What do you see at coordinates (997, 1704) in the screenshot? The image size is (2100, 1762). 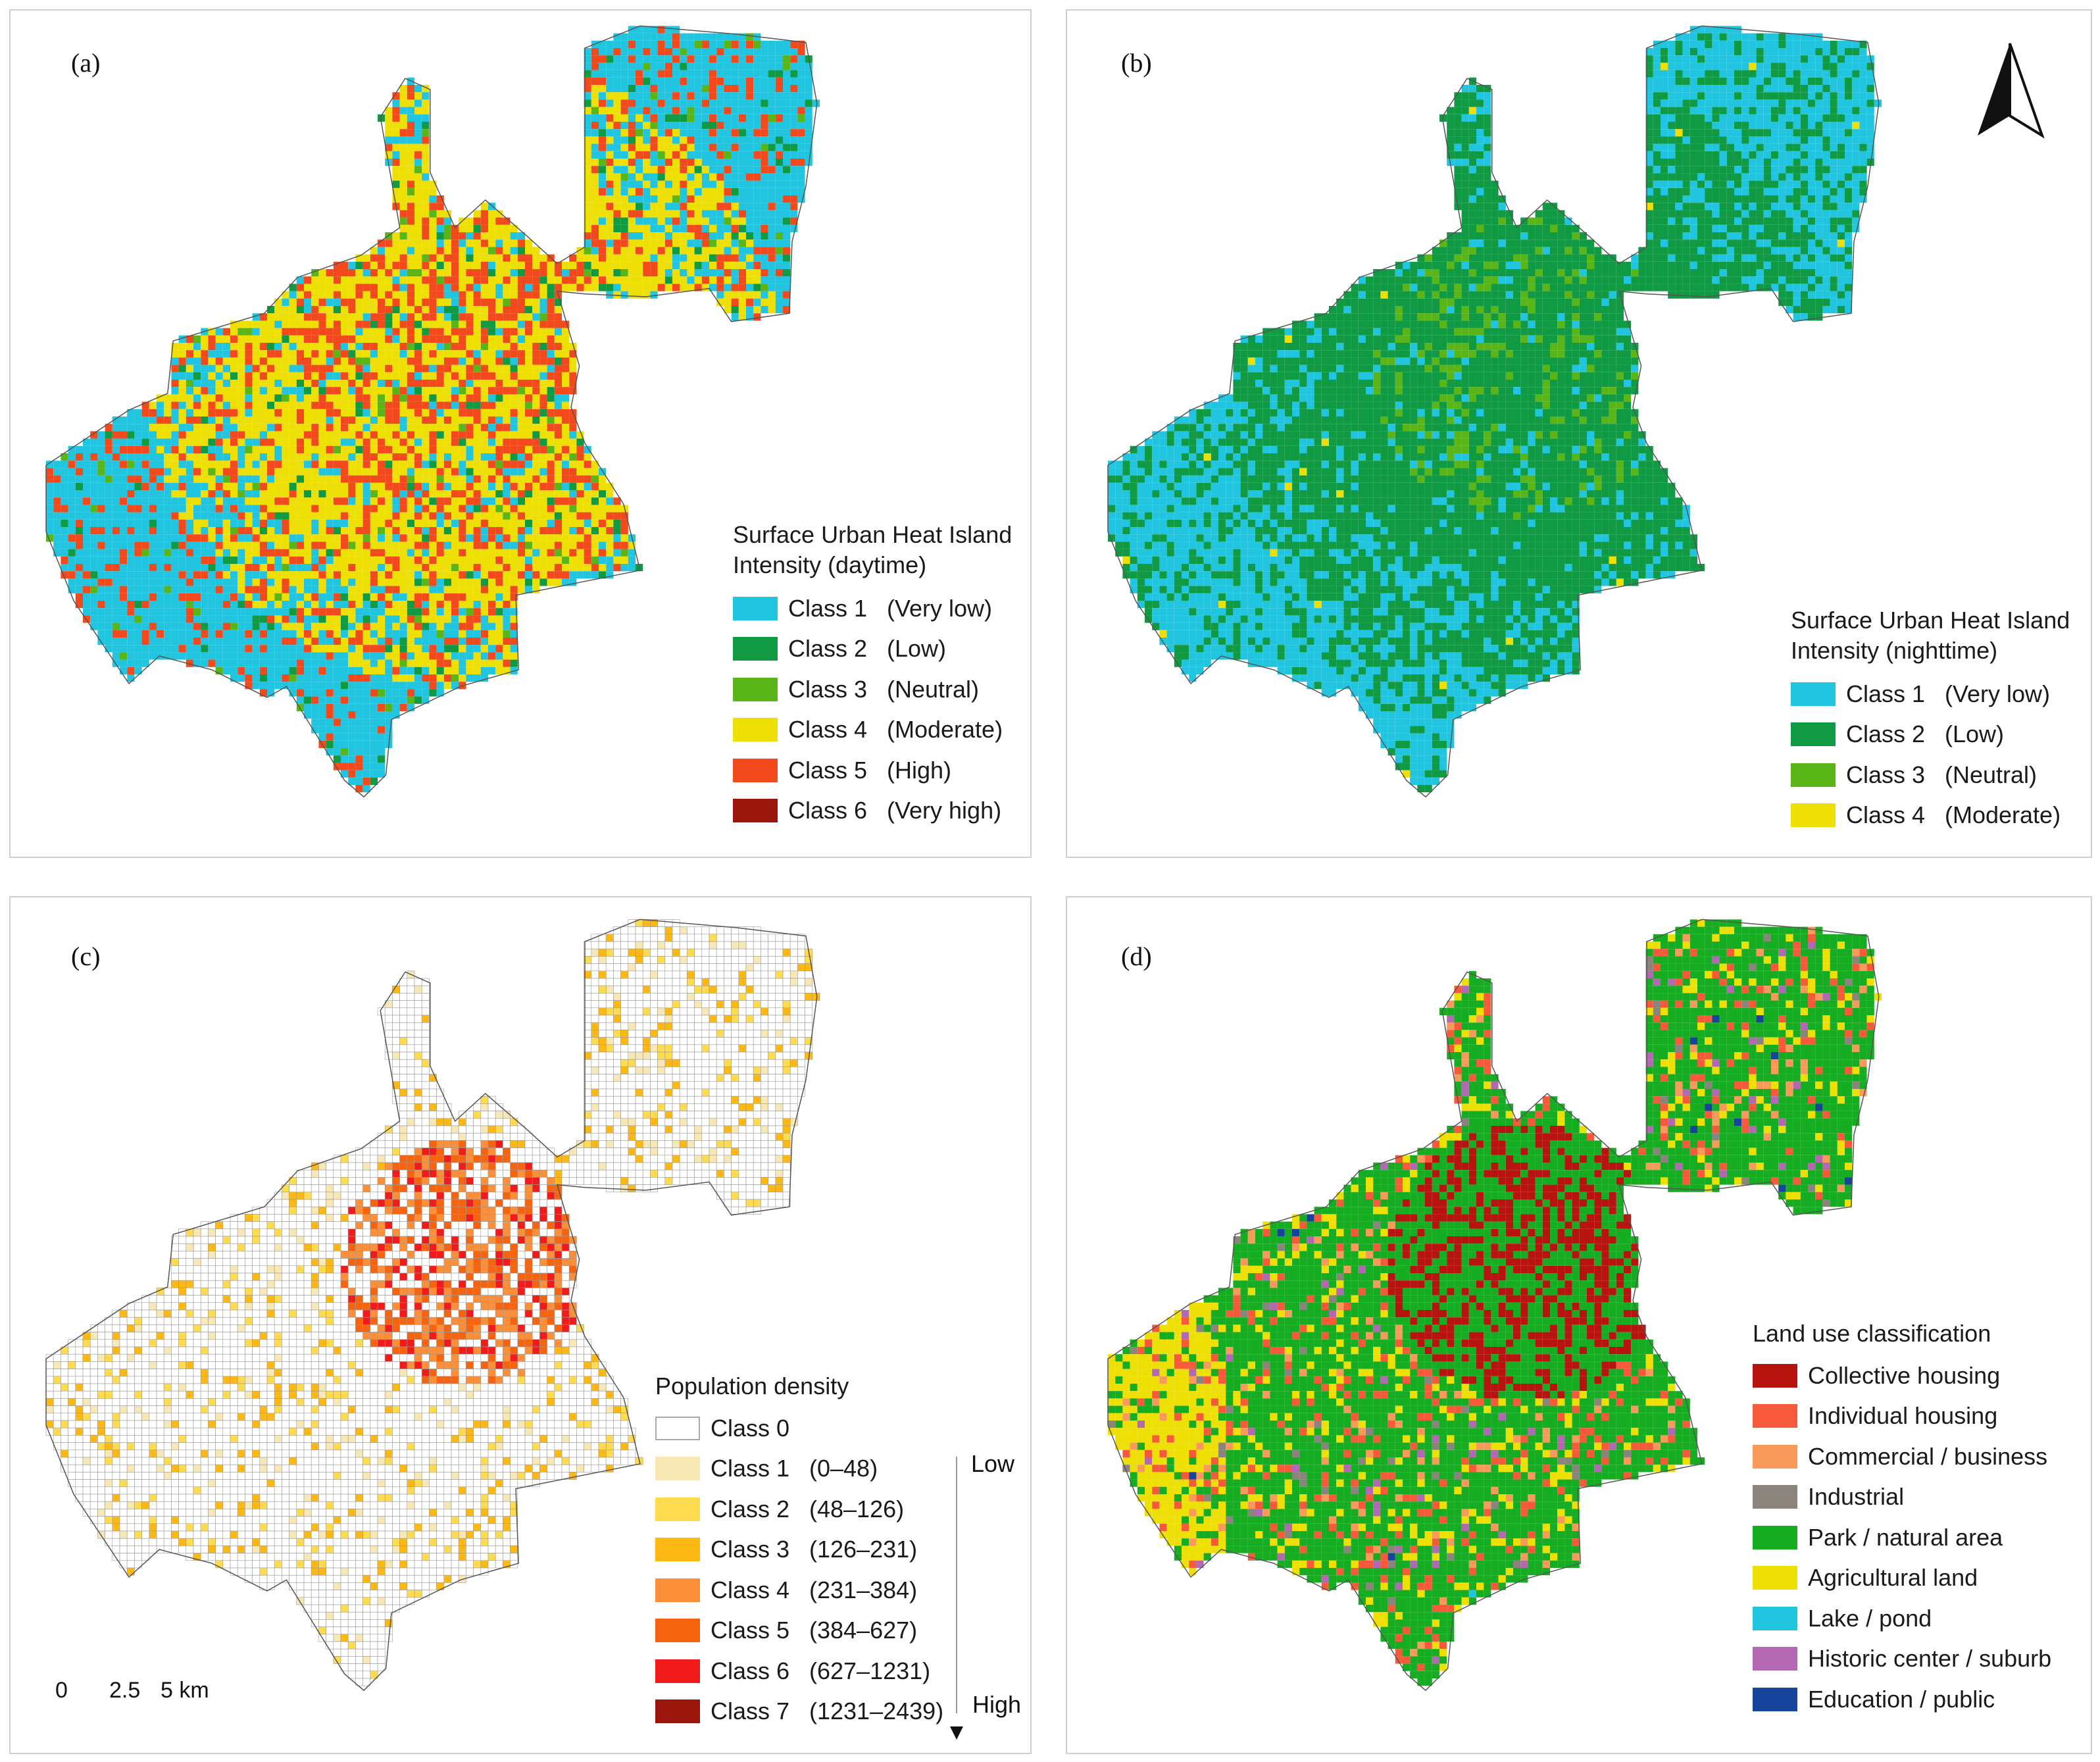 I see `high-label: High` at bounding box center [997, 1704].